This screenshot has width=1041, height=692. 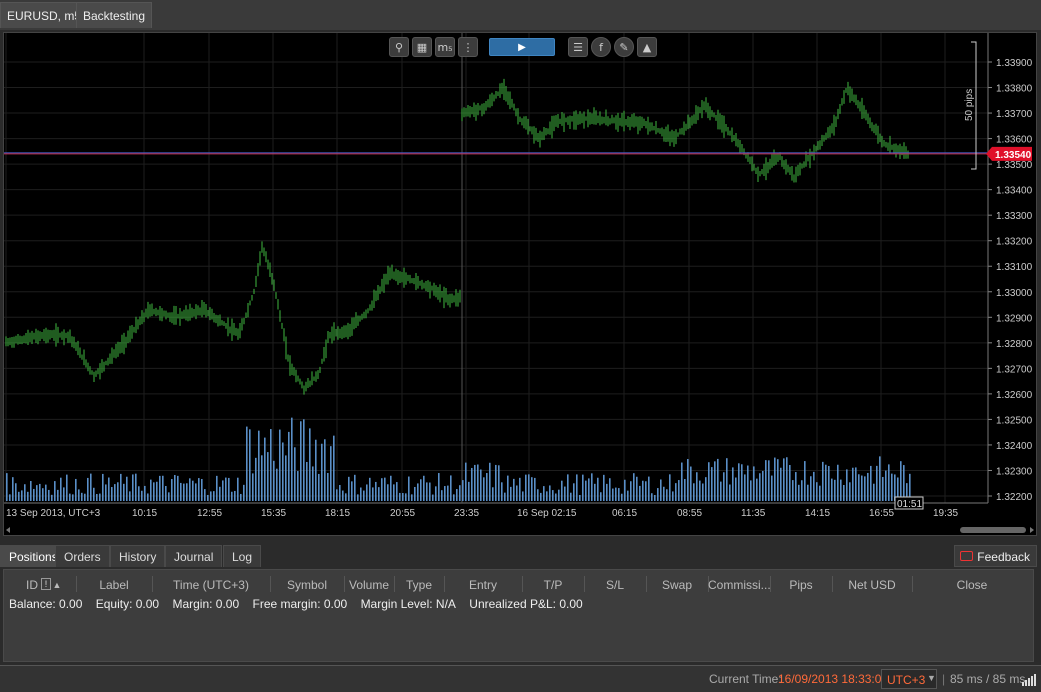 What do you see at coordinates (993, 530) in the screenshot?
I see `scroll-thumb` at bounding box center [993, 530].